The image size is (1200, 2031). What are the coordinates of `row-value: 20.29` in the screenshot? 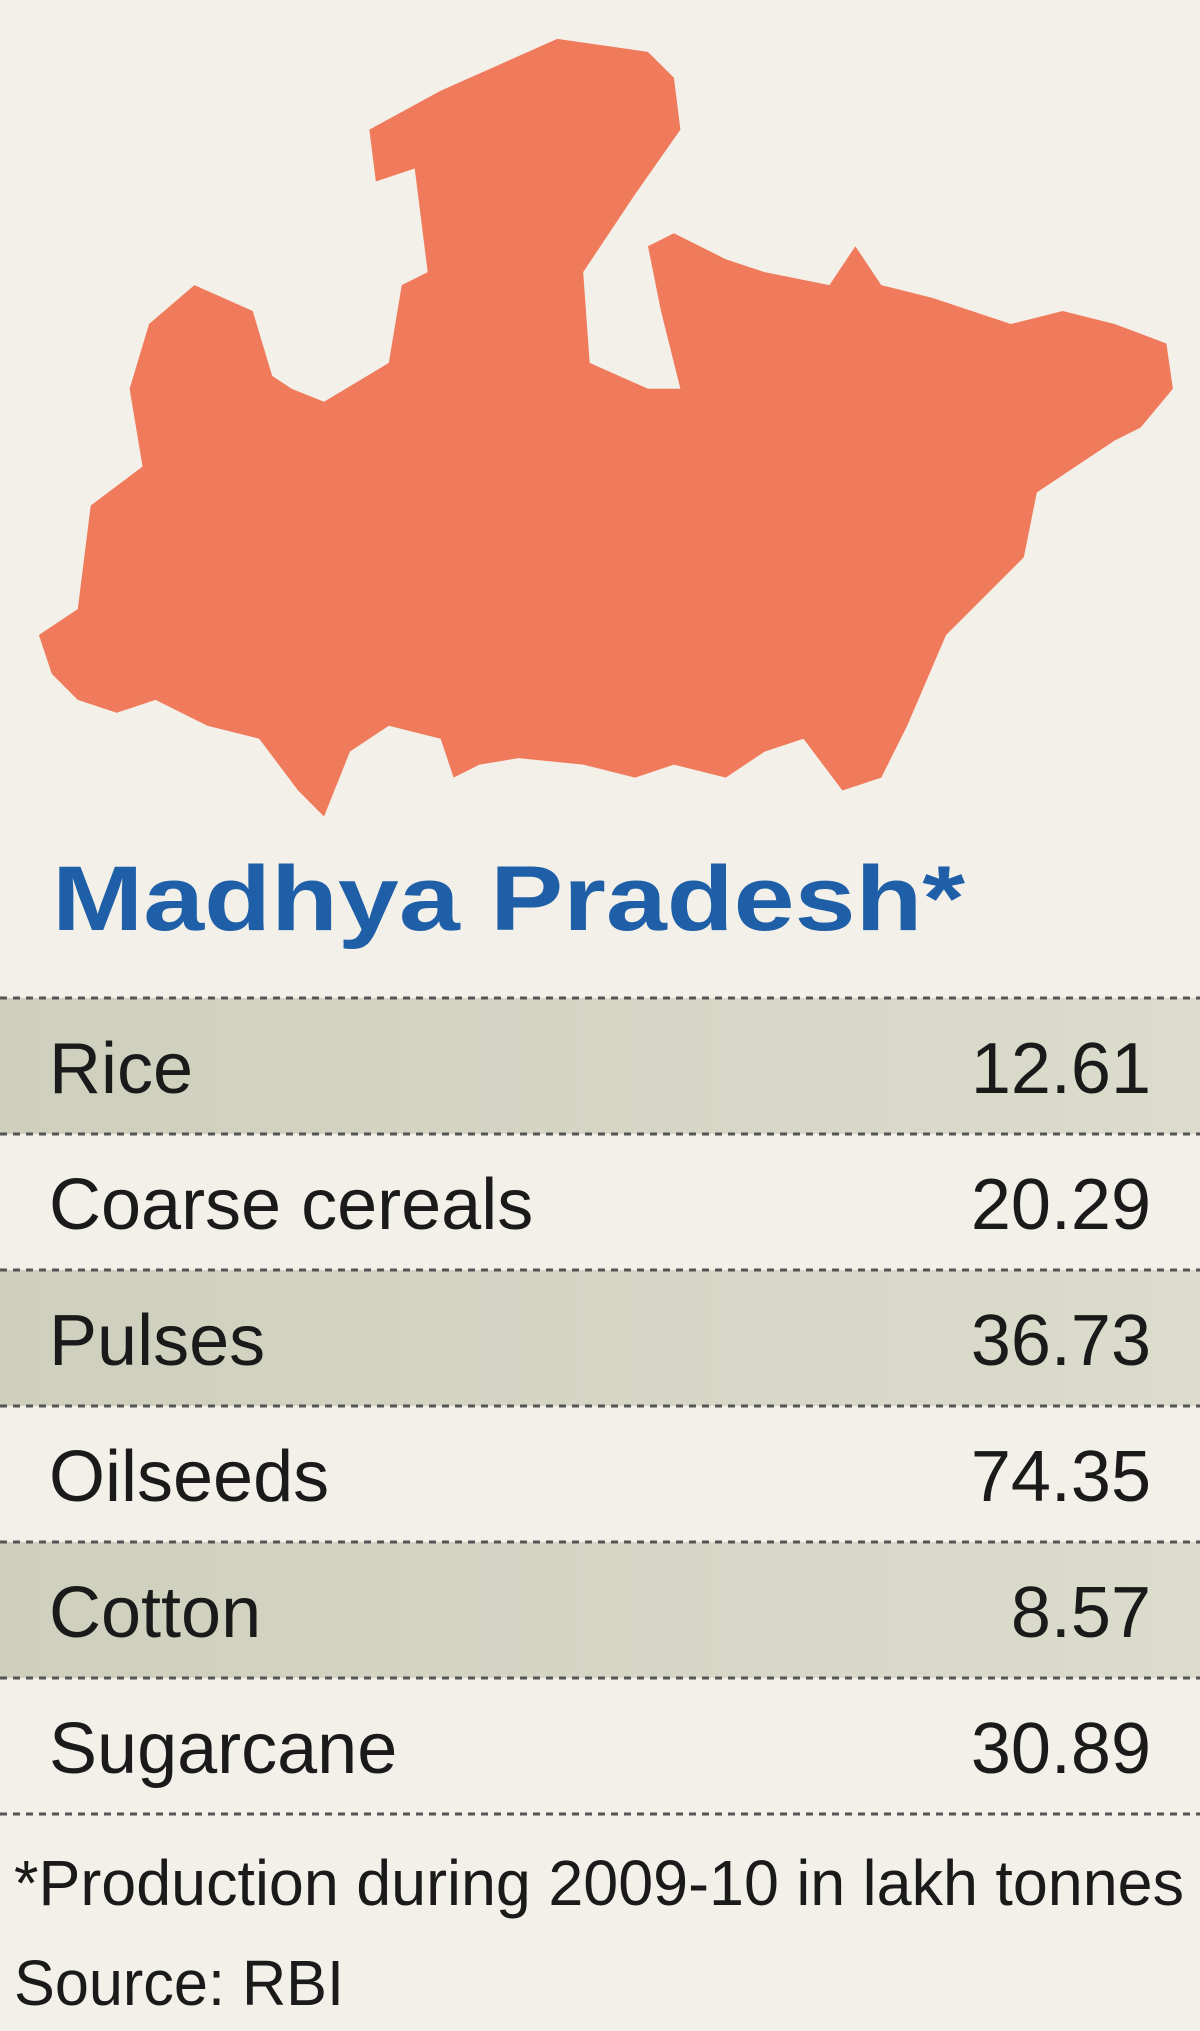 It's located at (1061, 1205).